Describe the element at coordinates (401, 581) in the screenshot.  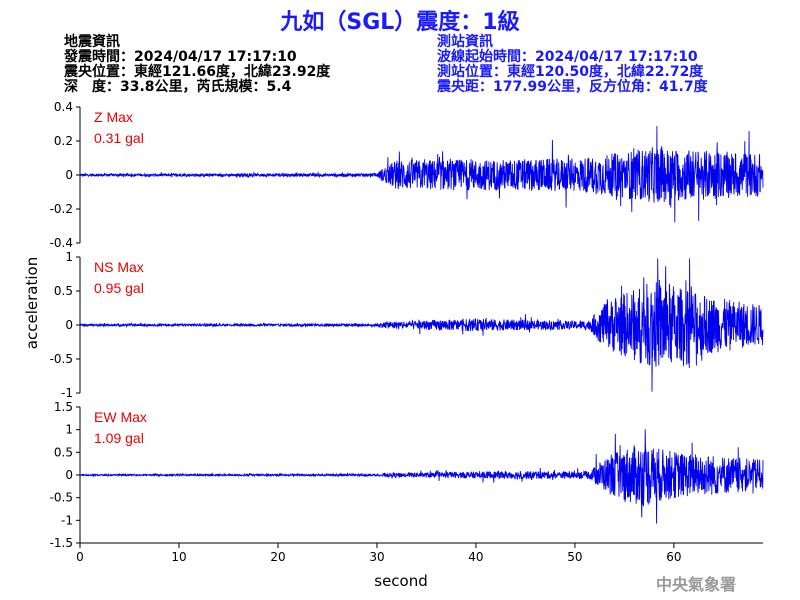
I see `x-axis-label: second` at that location.